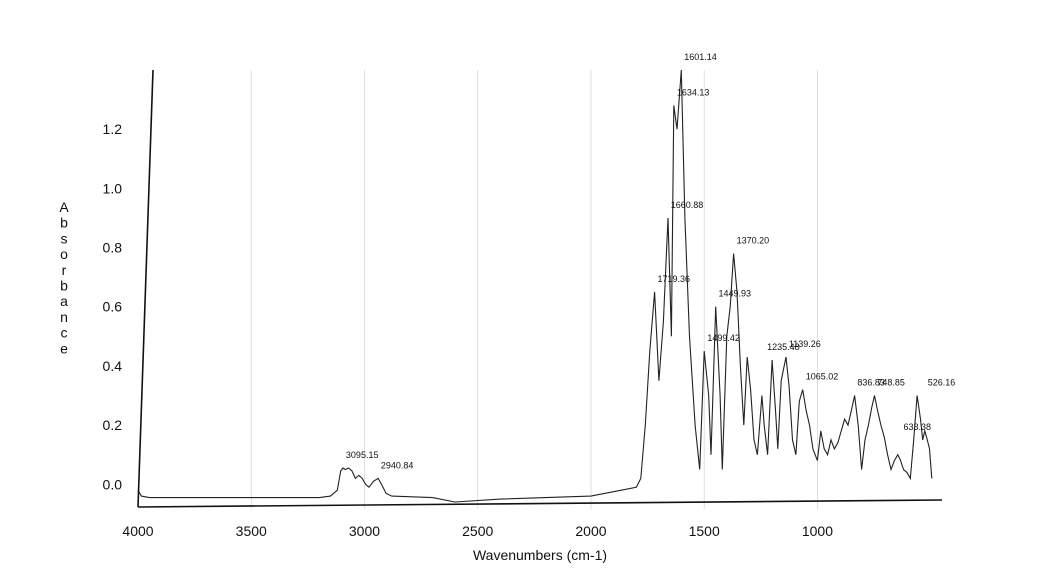 The height and width of the screenshot is (582, 1047). Describe the element at coordinates (64, 333) in the screenshot. I see `y-axis-title-letter: c` at that location.